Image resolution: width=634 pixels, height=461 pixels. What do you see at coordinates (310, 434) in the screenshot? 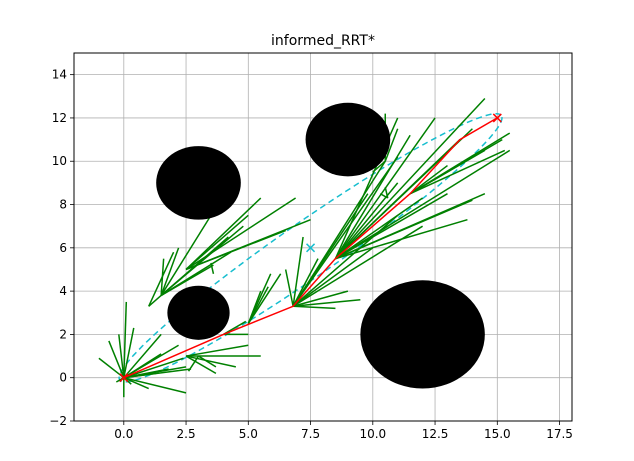
I see `x-tick-label: 7.5` at bounding box center [310, 434].